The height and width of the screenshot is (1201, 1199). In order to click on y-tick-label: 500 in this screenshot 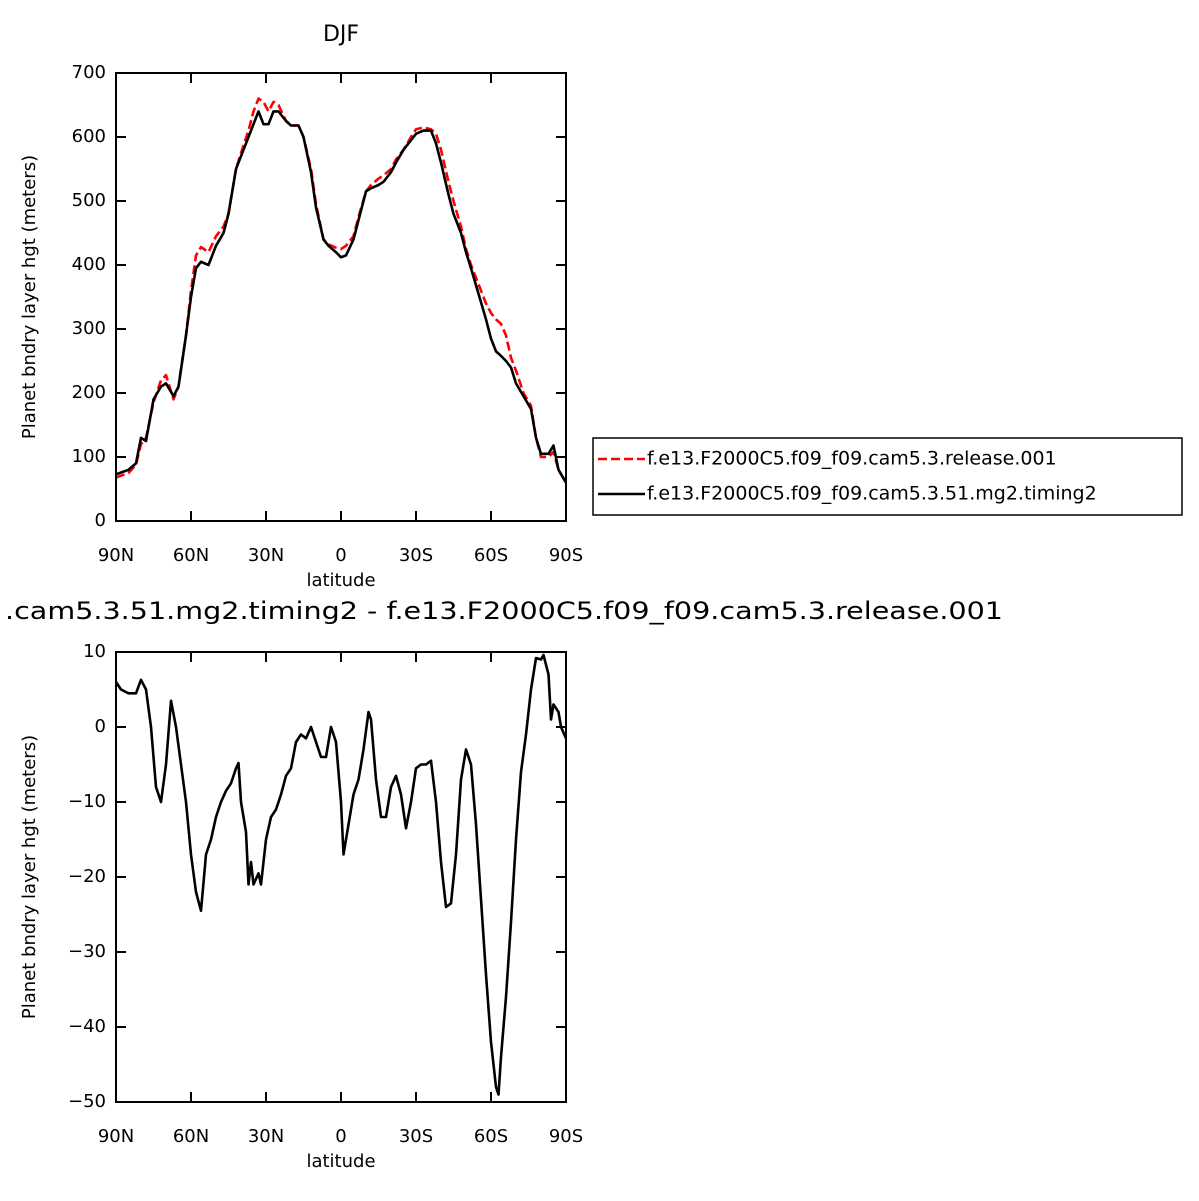, I will do `click(89, 200)`.